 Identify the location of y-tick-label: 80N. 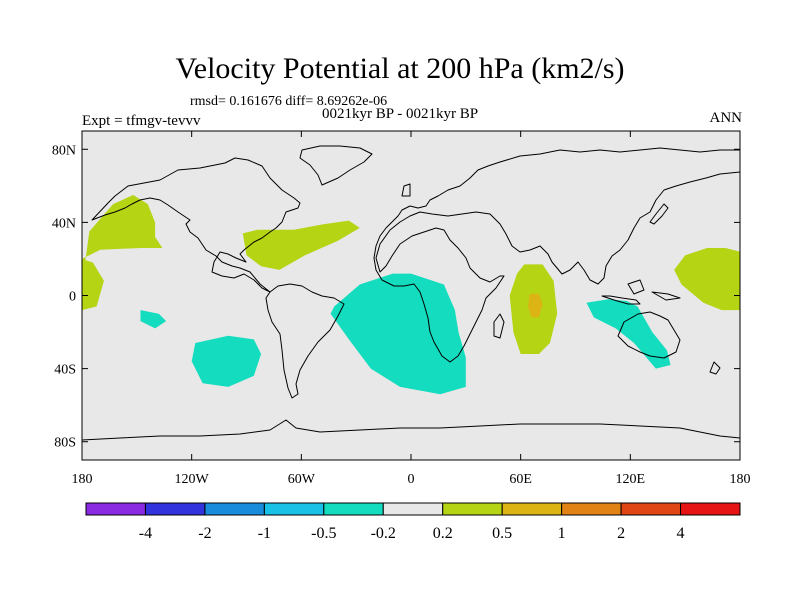
(64, 150).